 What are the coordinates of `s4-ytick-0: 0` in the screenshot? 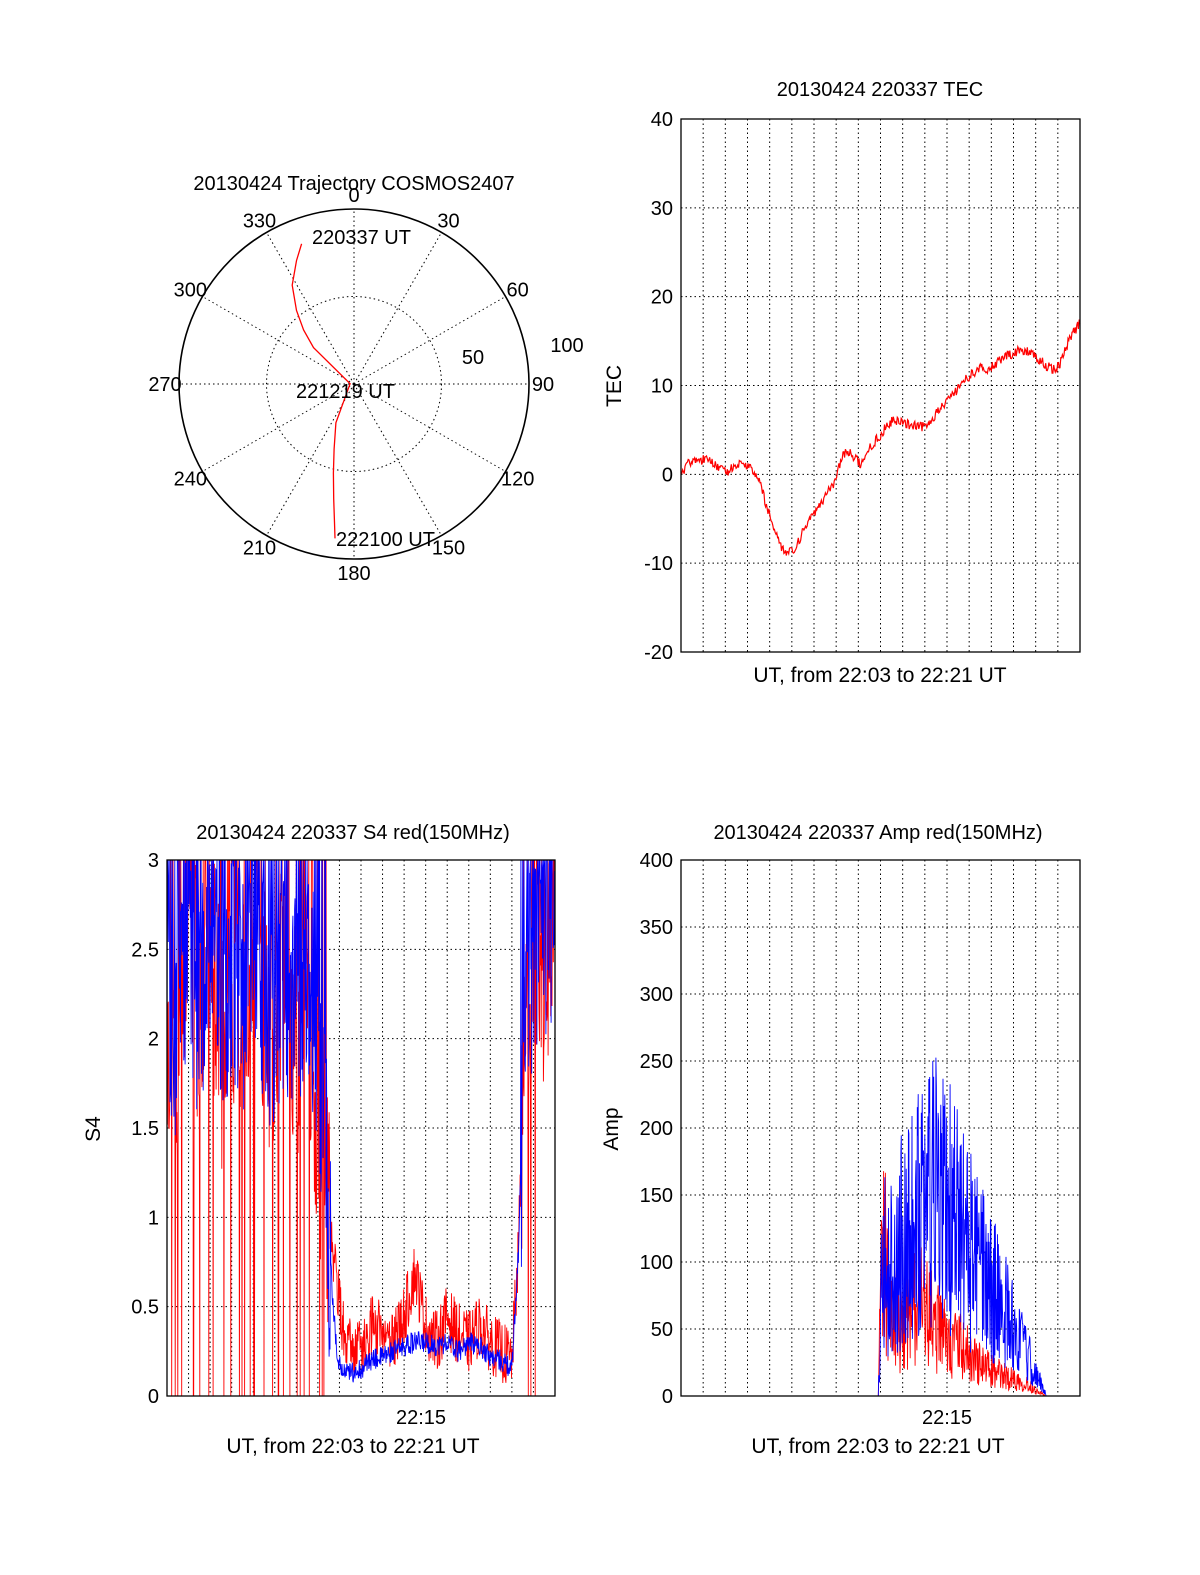 It's located at (153, 1397).